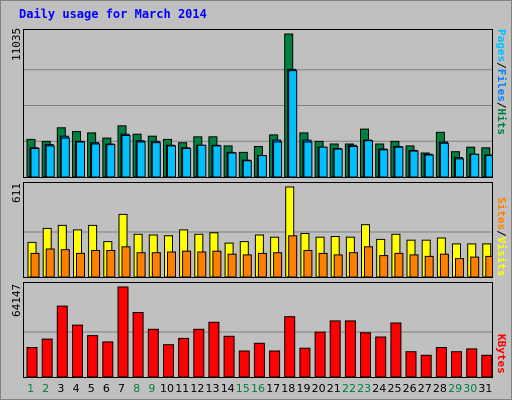 The width and height of the screenshot is (512, 400). Describe the element at coordinates (409, 388) in the screenshot. I see `x-tick-label-day-26: 26` at that location.